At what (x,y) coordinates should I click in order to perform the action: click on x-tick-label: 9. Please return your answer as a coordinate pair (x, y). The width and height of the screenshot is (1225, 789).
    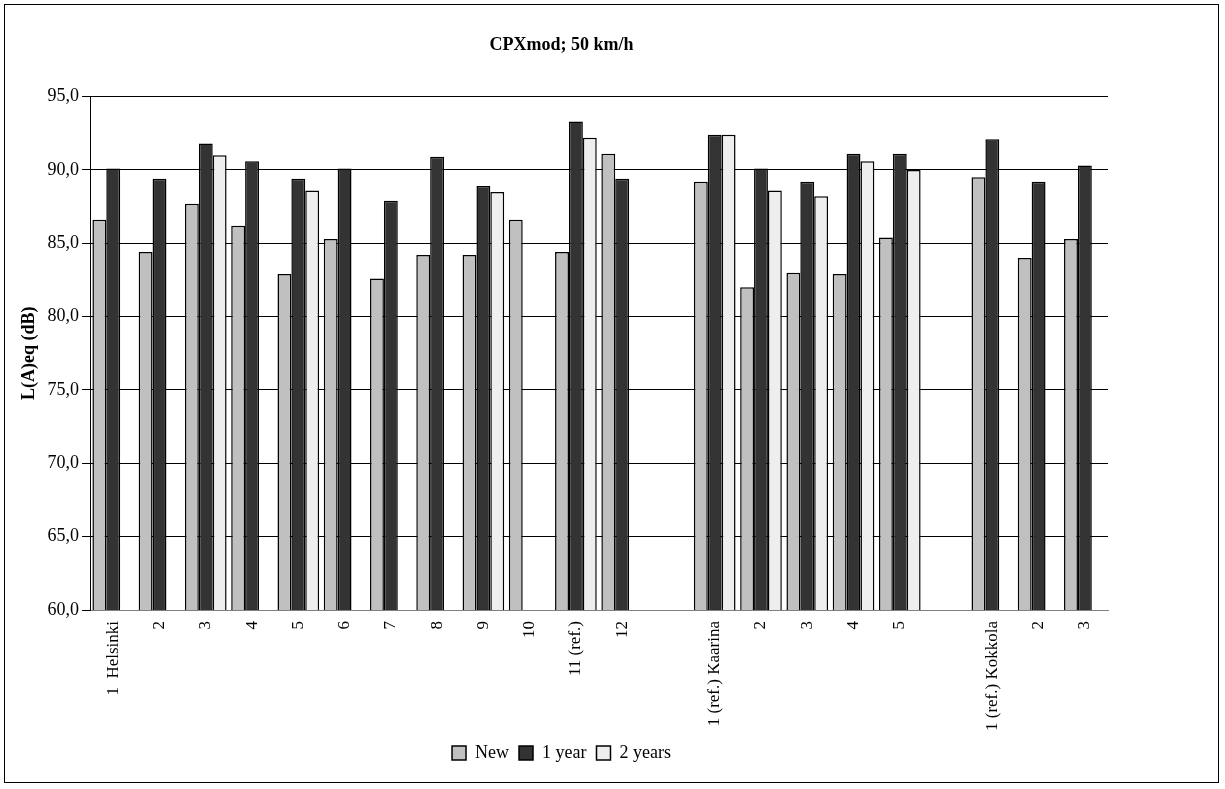
    Looking at the image, I should click on (482, 625).